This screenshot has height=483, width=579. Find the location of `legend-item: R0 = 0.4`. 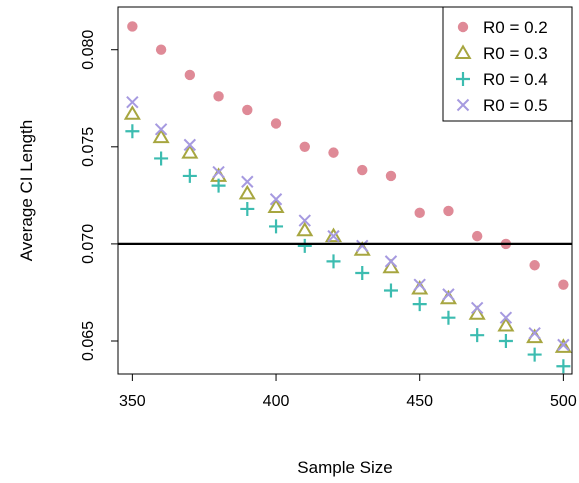

legend-item: R0 = 0.4 is located at coordinates (502, 79).